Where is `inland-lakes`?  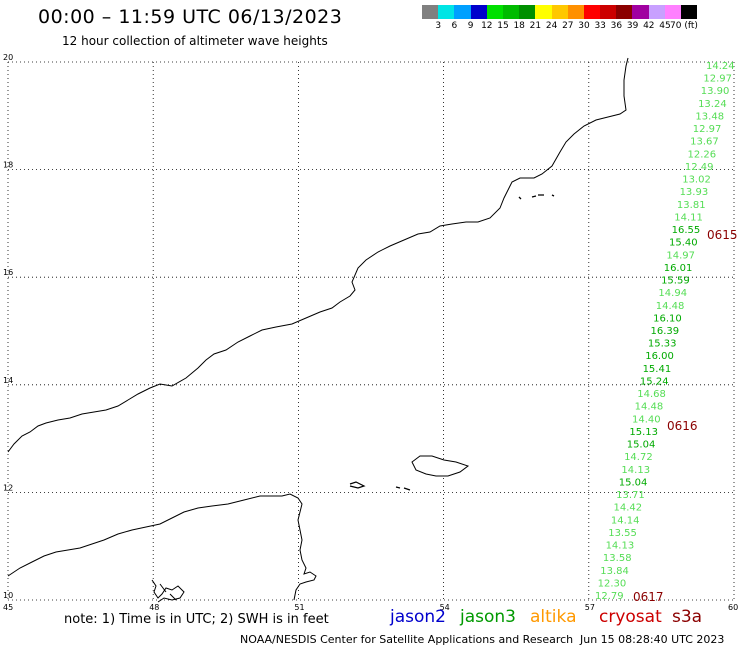
inland-lakes is located at coordinates (168, 591).